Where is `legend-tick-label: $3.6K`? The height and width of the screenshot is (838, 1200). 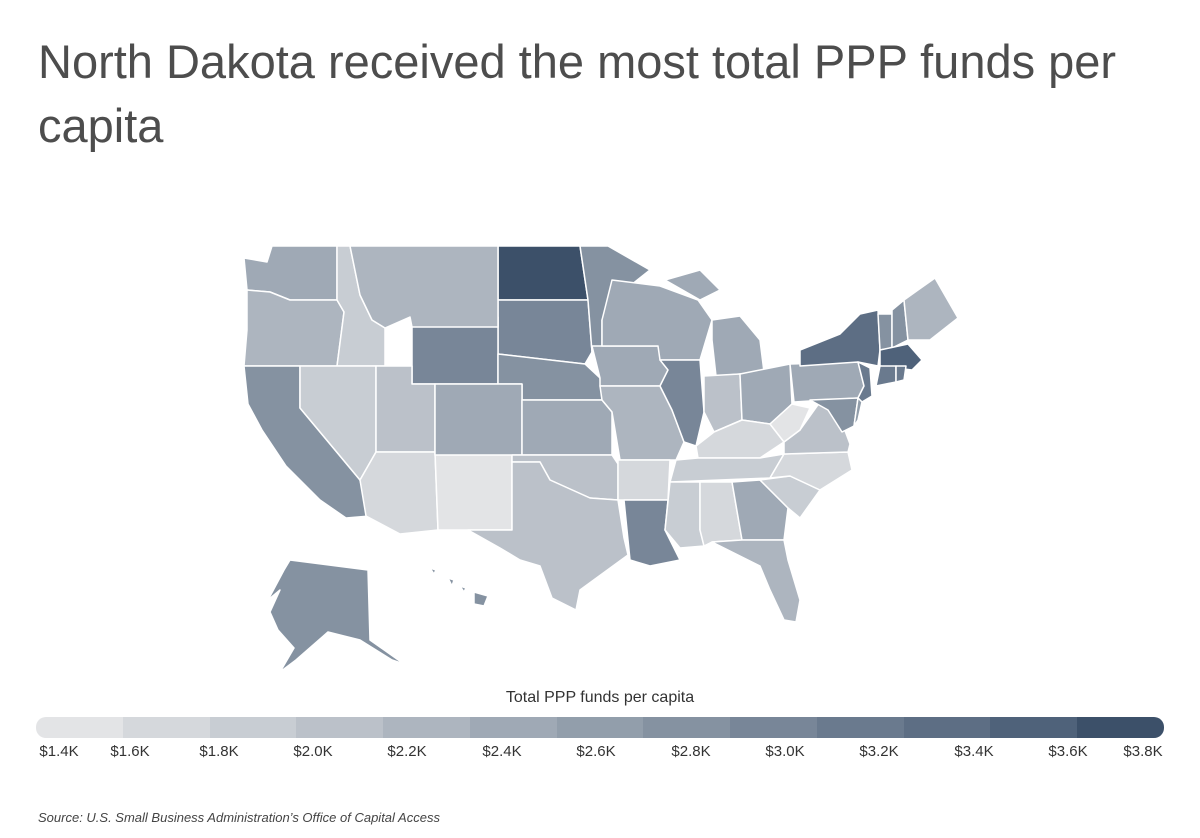
legend-tick-label: $3.6K is located at coordinates (1068, 751).